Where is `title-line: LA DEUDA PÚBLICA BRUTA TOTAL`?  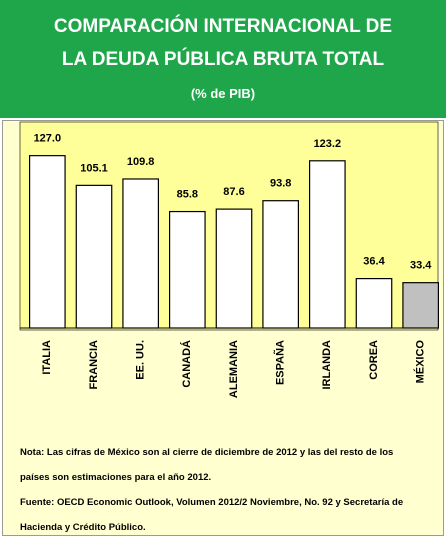
title-line: LA DEUDA PÚBLICA BRUTA TOTAL is located at coordinates (223, 59).